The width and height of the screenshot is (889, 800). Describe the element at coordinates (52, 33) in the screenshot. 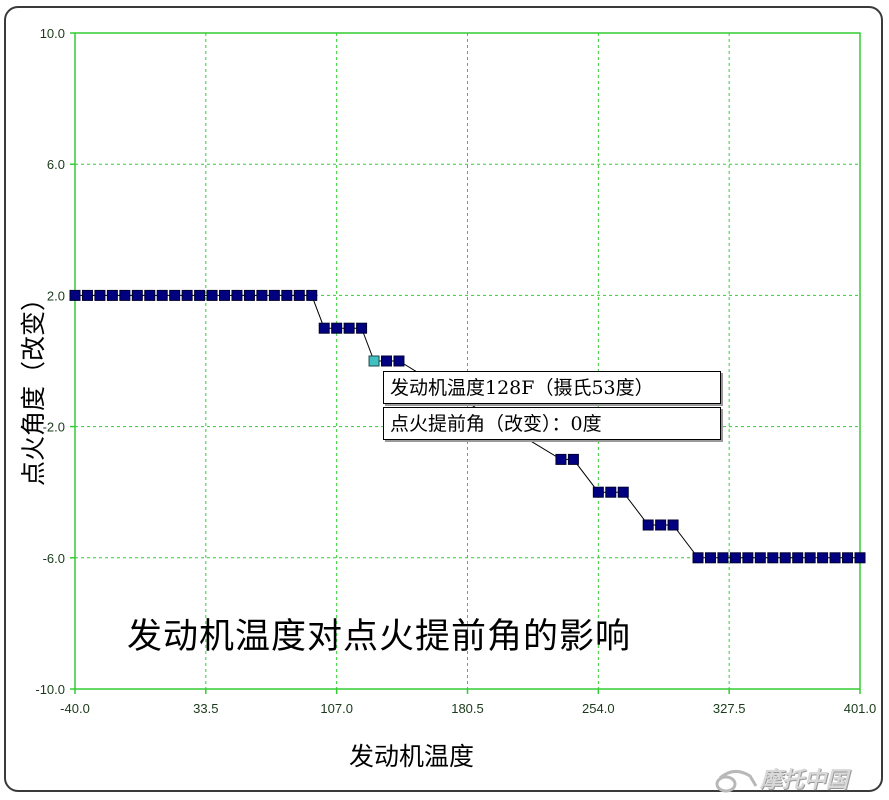

I see `y-tick-label: 10.0` at that location.